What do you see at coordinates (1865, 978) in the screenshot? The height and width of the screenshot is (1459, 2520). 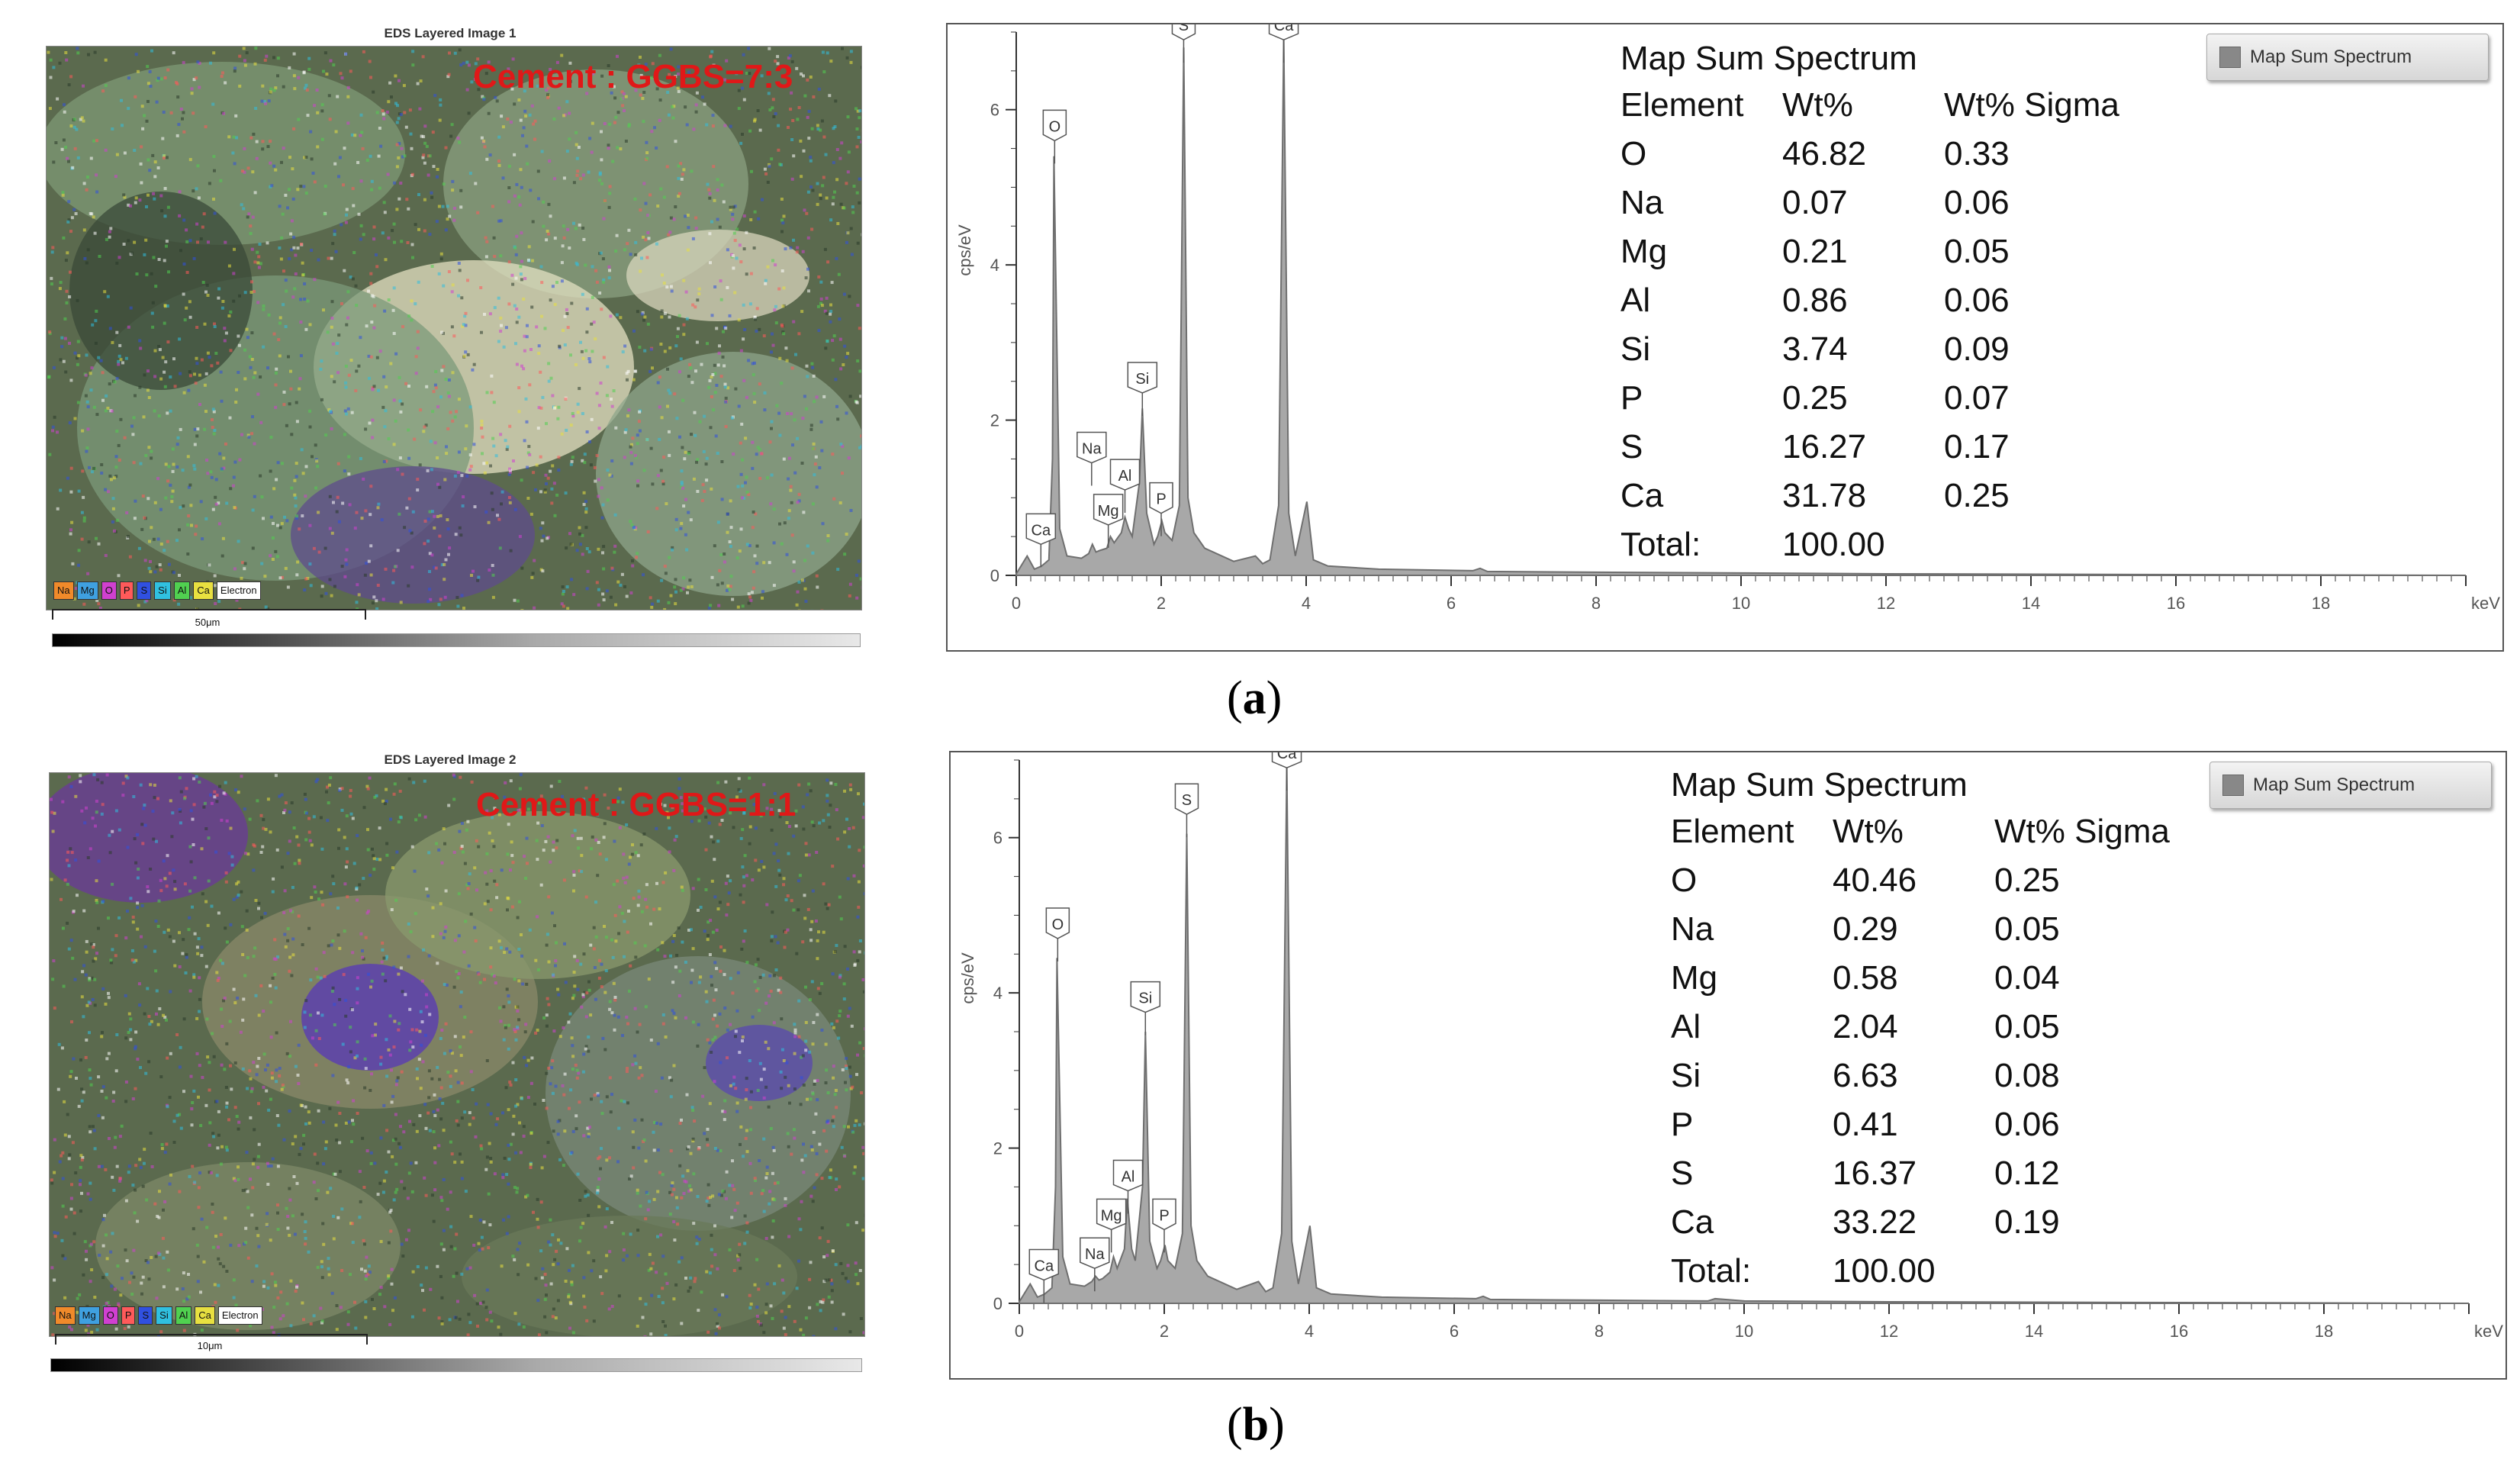 I see `wt-cell: 0.58` at bounding box center [1865, 978].